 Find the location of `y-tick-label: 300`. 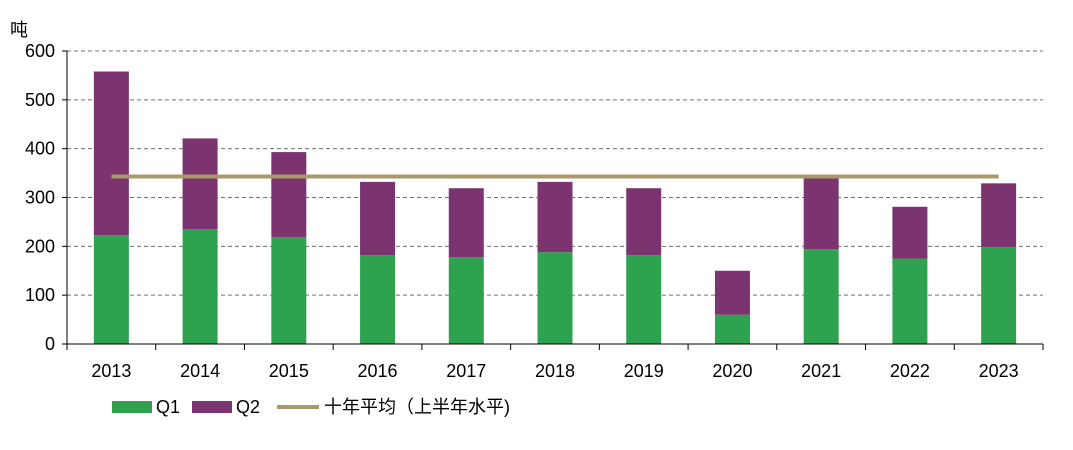

y-tick-label: 300 is located at coordinates (40, 198).